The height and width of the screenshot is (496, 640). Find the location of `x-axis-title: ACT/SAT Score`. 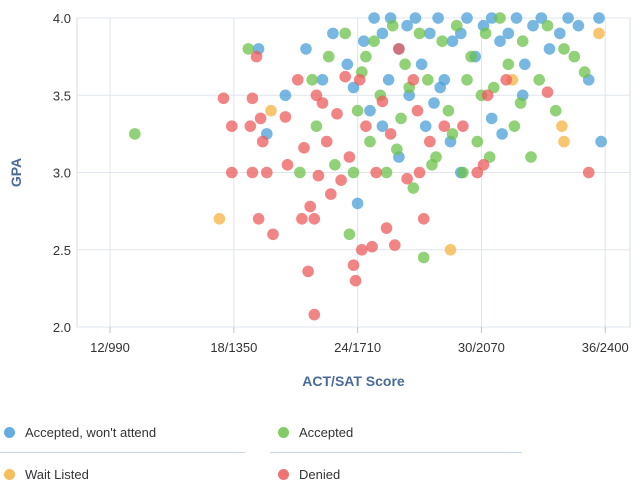

x-axis-title: ACT/SAT Score is located at coordinates (353, 381).